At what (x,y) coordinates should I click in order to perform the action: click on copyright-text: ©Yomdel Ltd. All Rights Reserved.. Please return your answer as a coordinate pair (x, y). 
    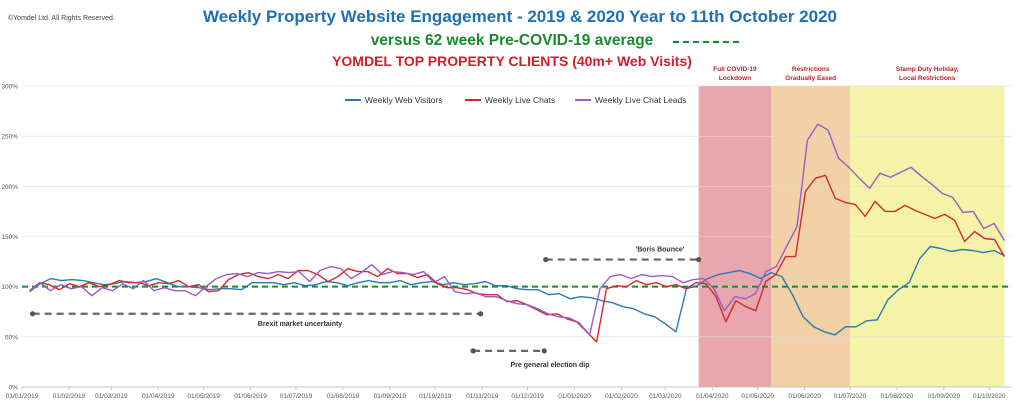
    Looking at the image, I should click on (61, 18).